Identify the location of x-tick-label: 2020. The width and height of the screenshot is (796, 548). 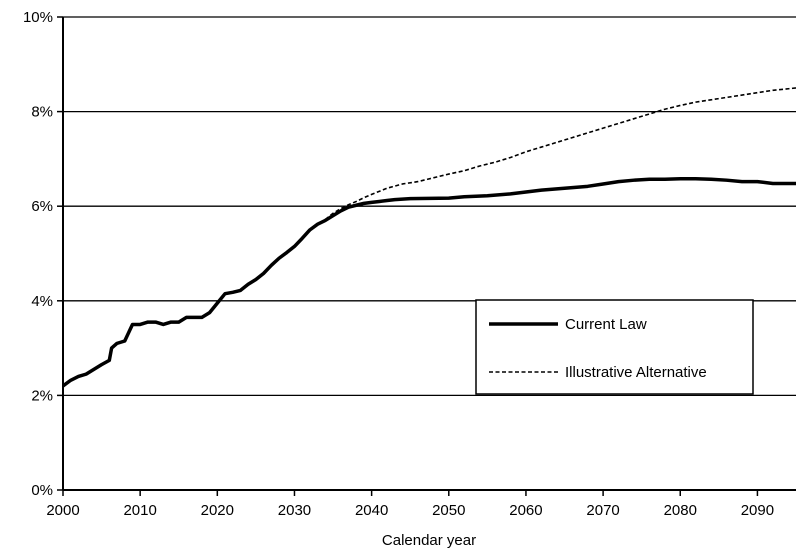
(217, 510).